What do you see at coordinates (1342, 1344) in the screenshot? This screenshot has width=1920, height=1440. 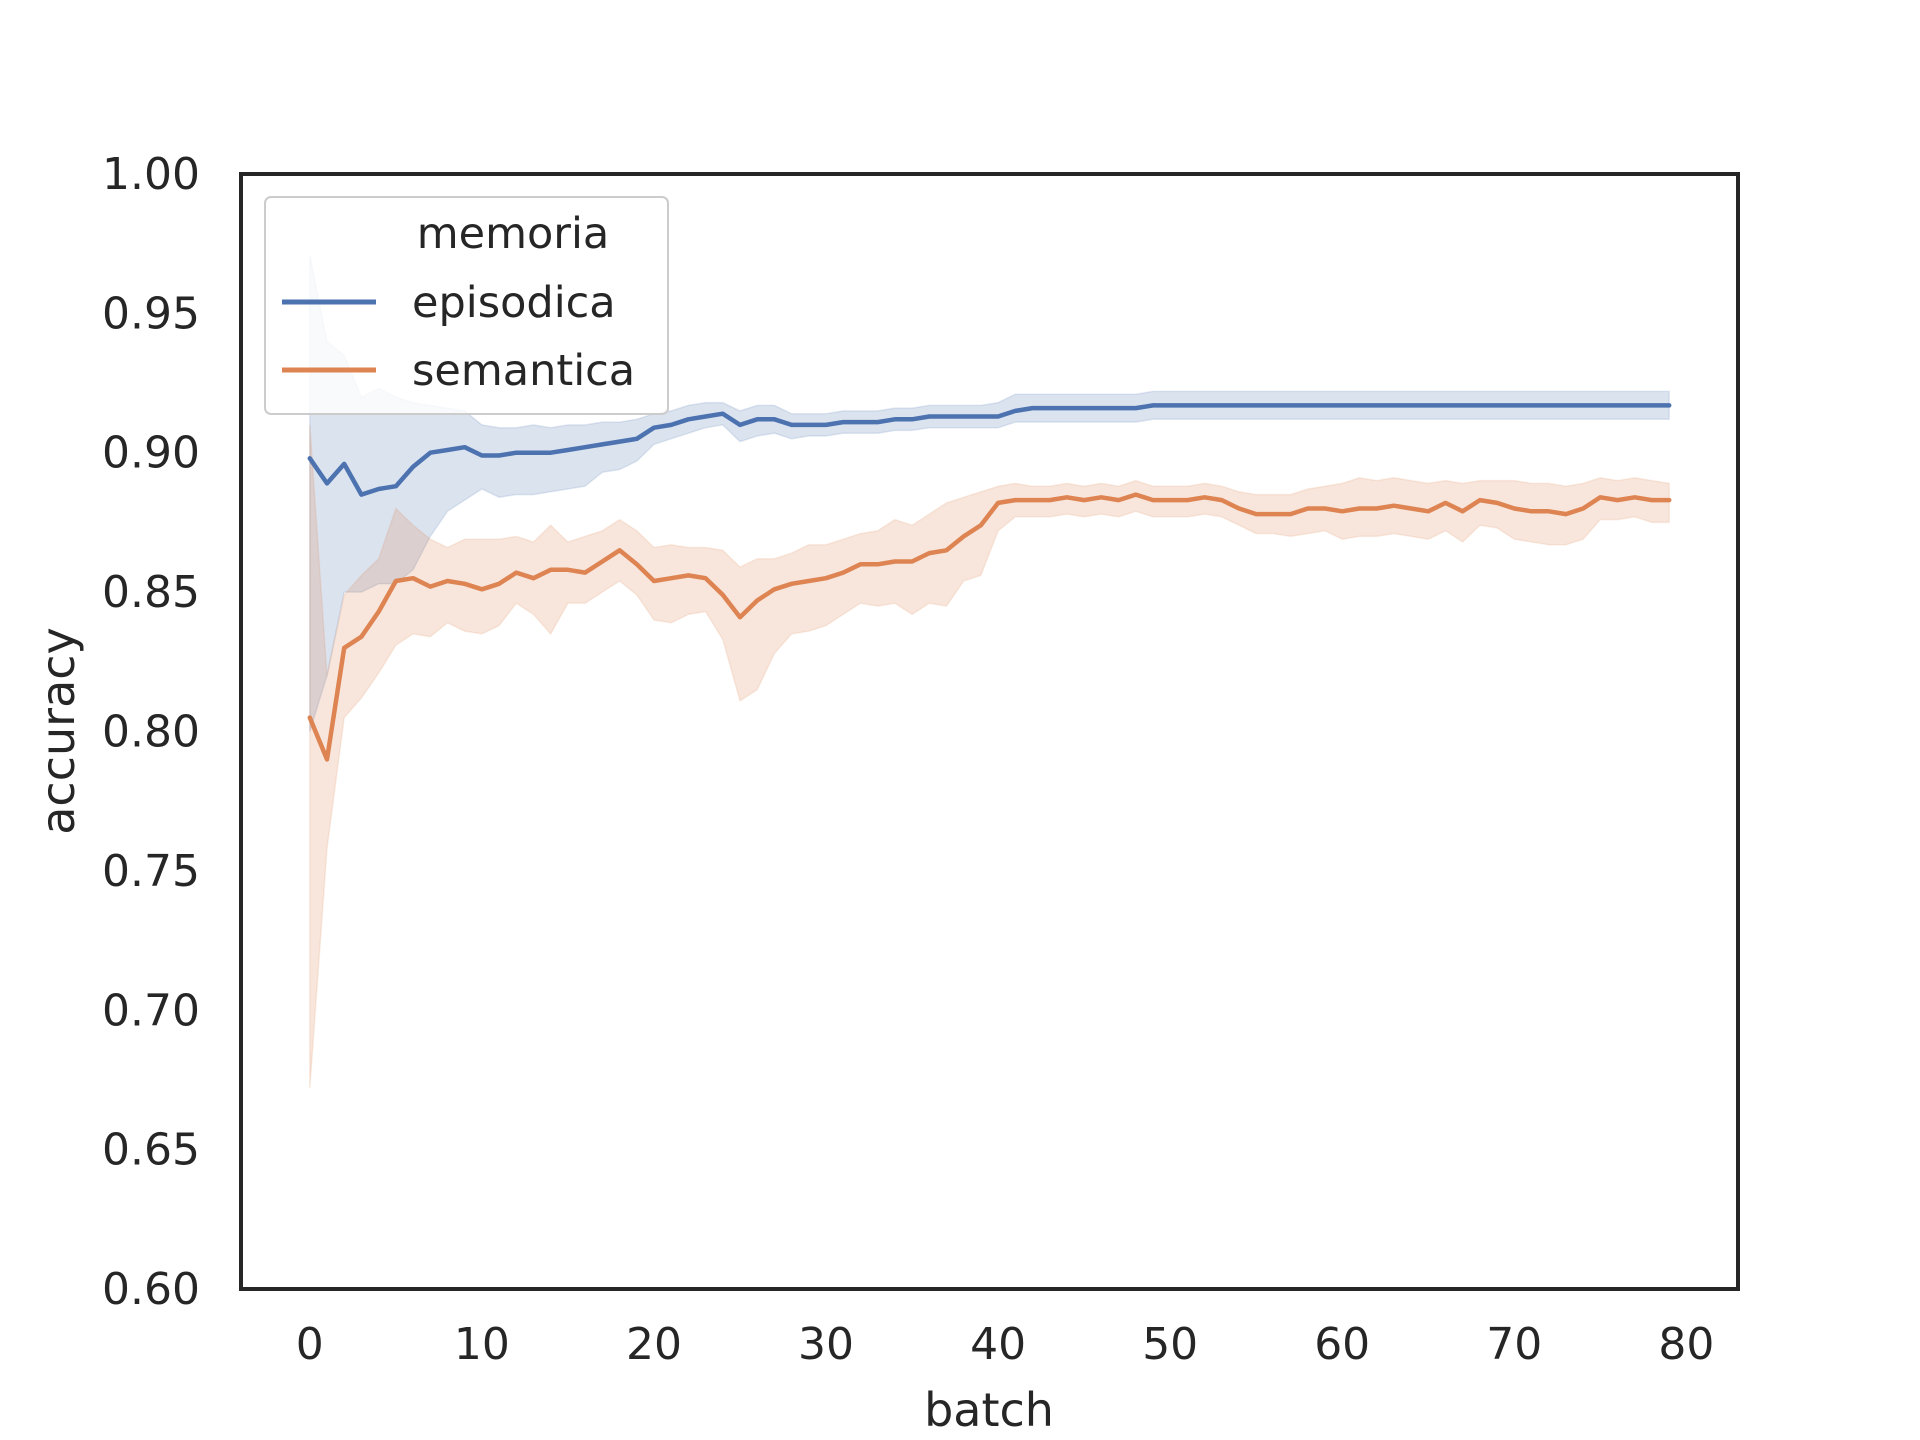 I see `x-tick-label: 60` at bounding box center [1342, 1344].